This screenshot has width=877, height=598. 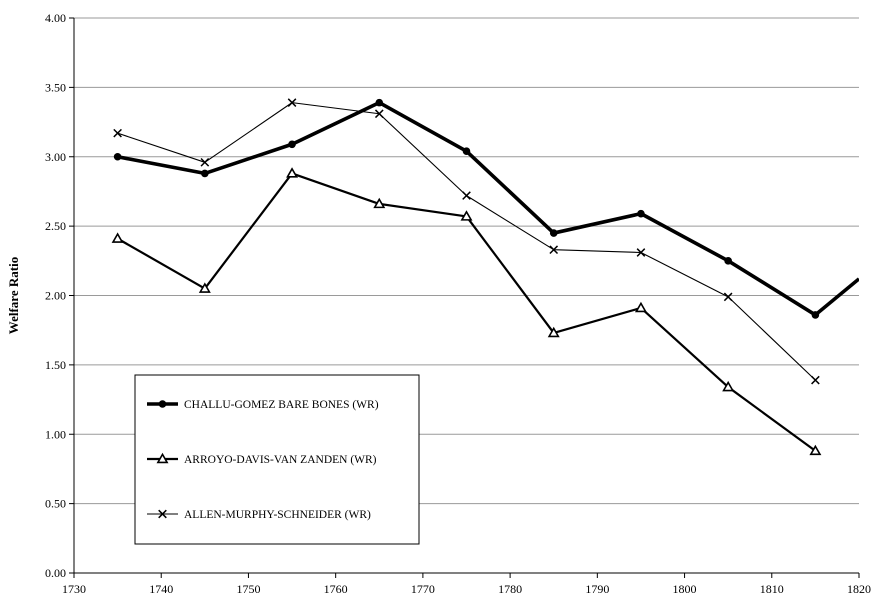 I want to click on x-tick-label: 1750, so click(x=248, y=589).